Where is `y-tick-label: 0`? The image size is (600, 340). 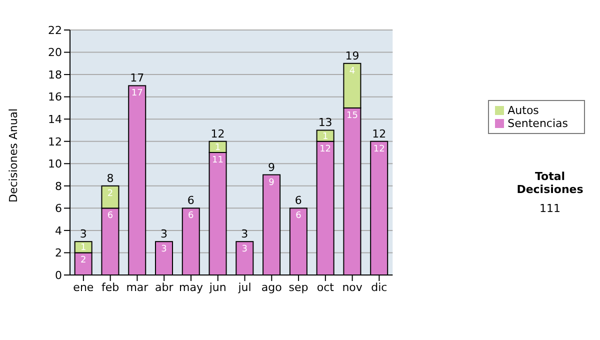 y-tick-label: 0 is located at coordinates (58, 275).